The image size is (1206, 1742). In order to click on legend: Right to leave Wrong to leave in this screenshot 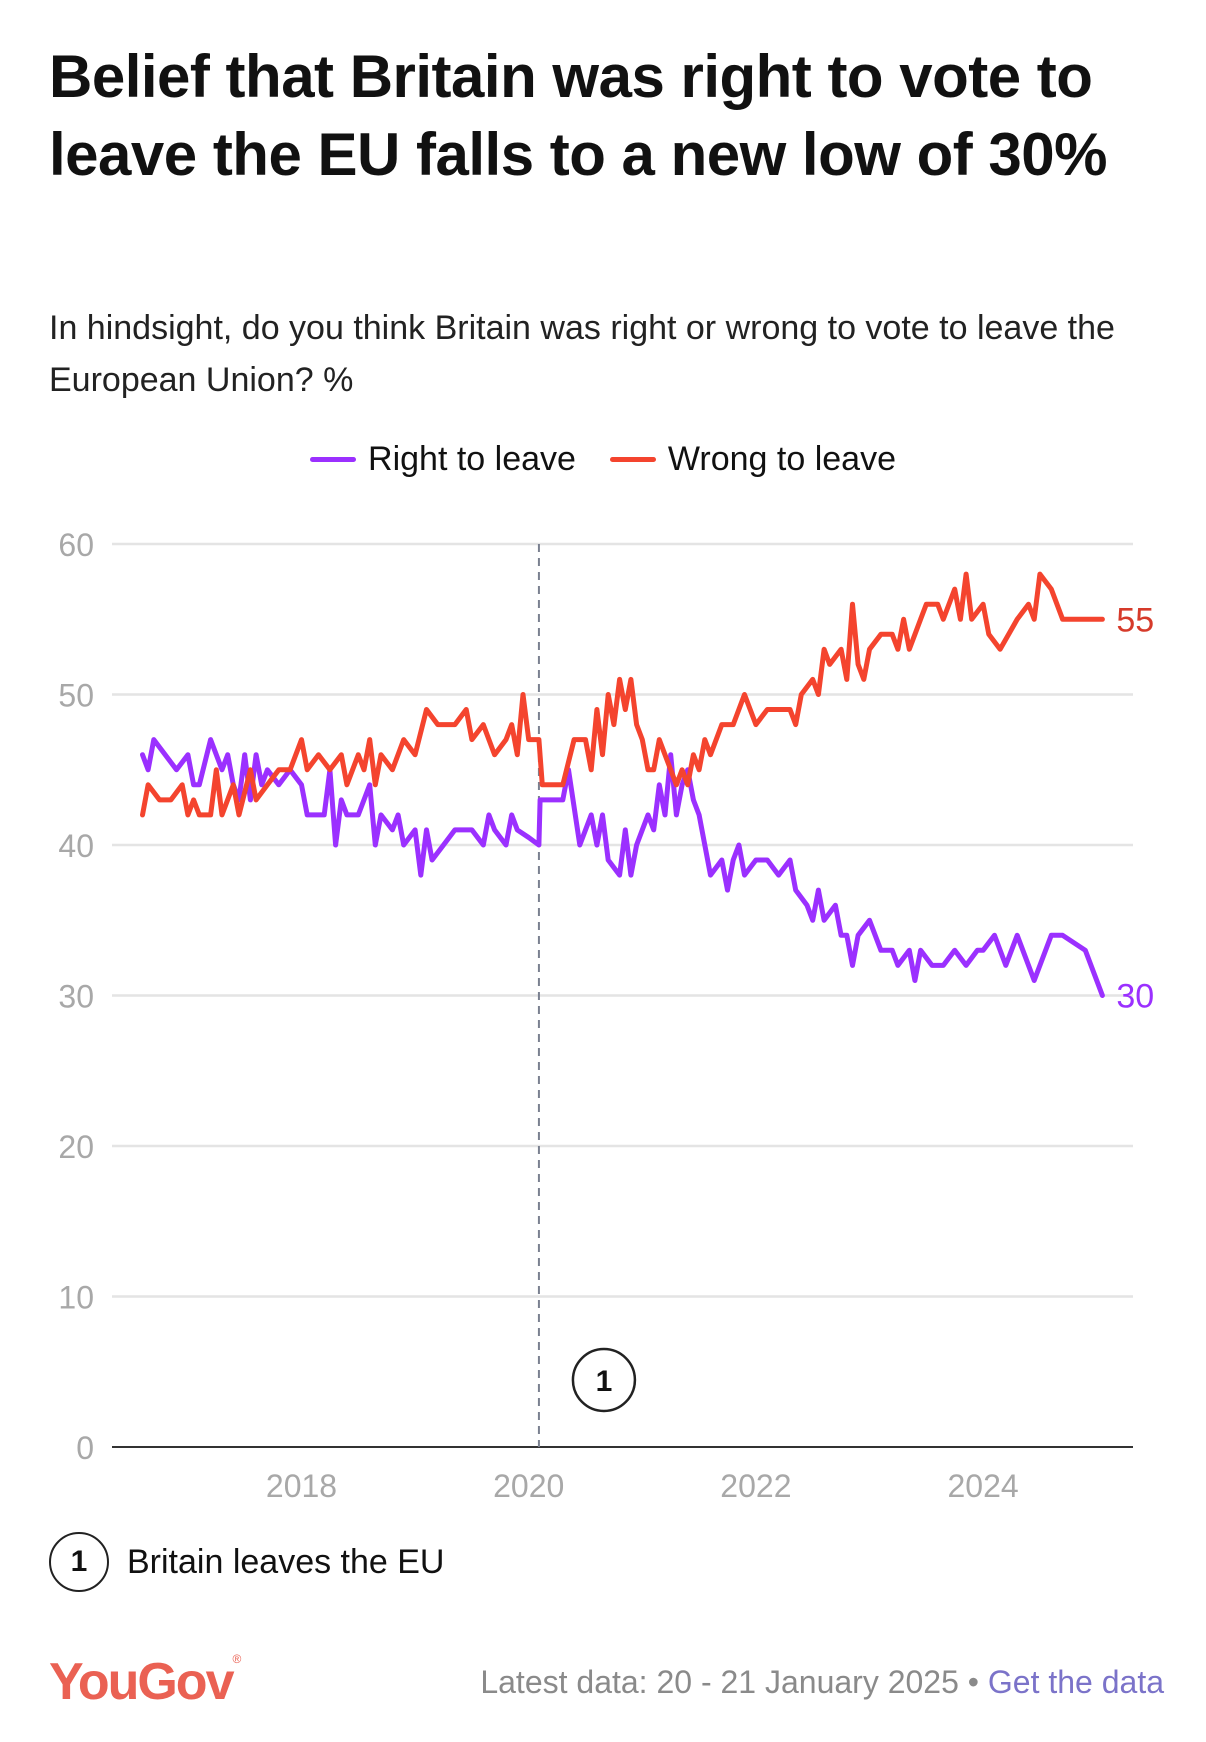, I will do `click(603, 459)`.